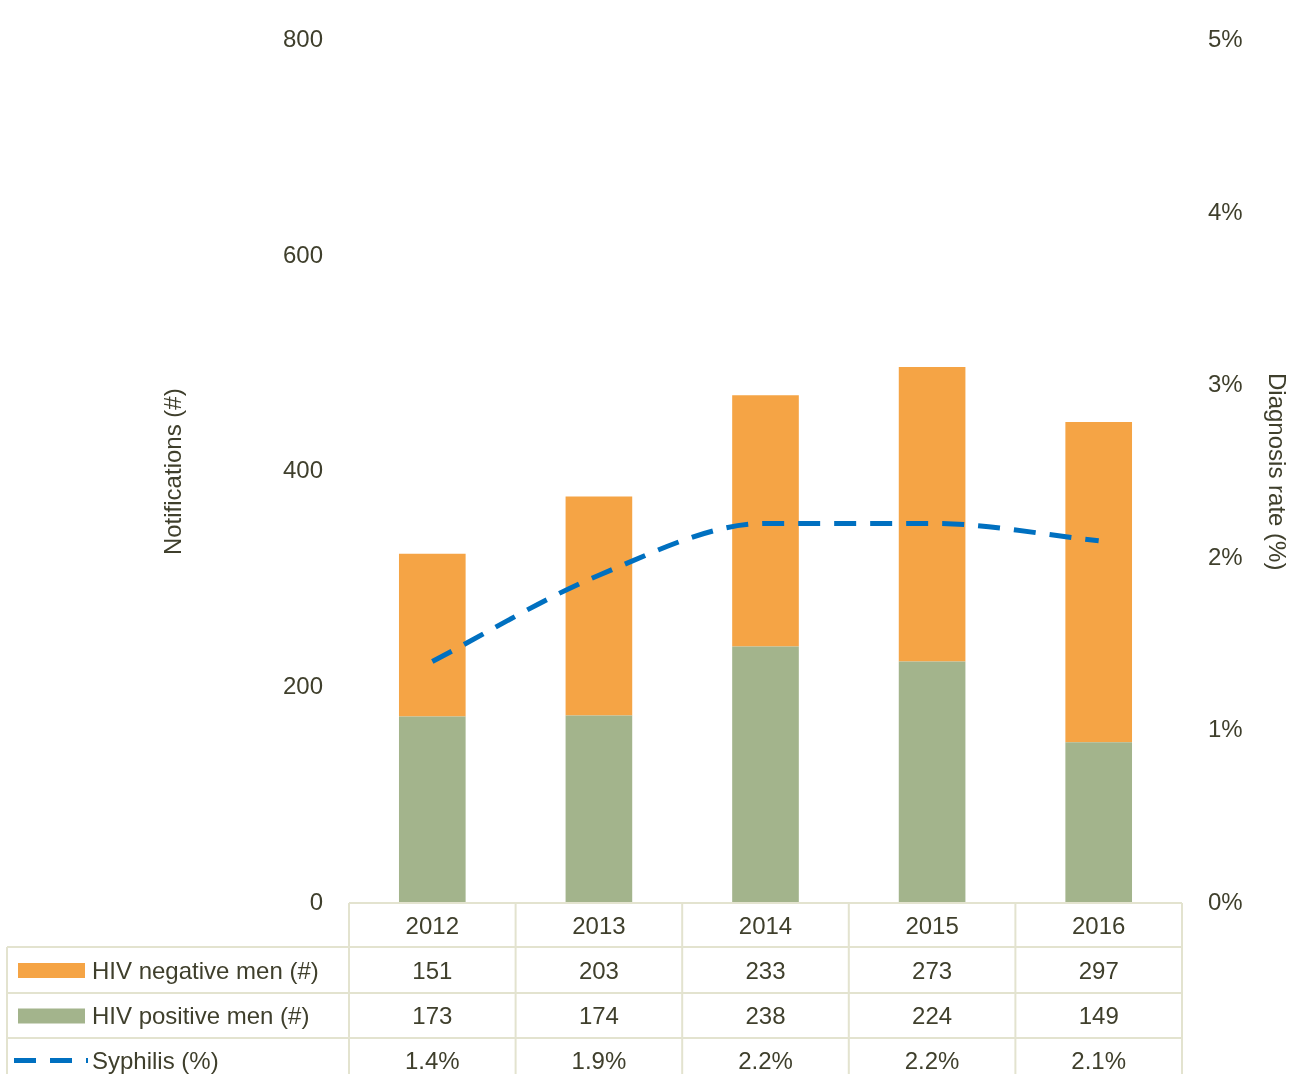  Describe the element at coordinates (302, 39) in the screenshot. I see `y-tick-label: 800` at that location.